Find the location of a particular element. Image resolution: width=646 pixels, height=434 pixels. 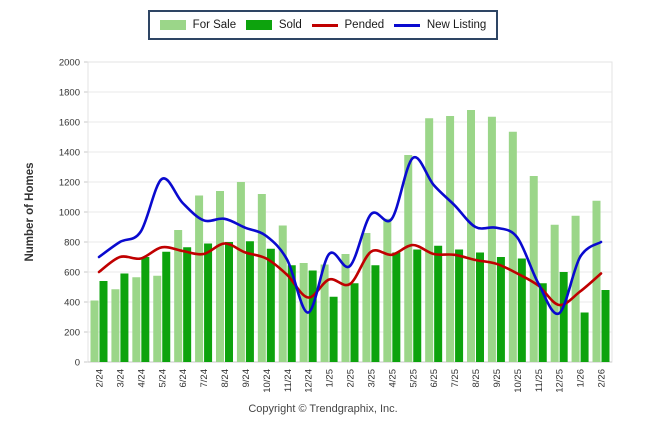

x-tick-label: 6/24 is located at coordinates (183, 378).